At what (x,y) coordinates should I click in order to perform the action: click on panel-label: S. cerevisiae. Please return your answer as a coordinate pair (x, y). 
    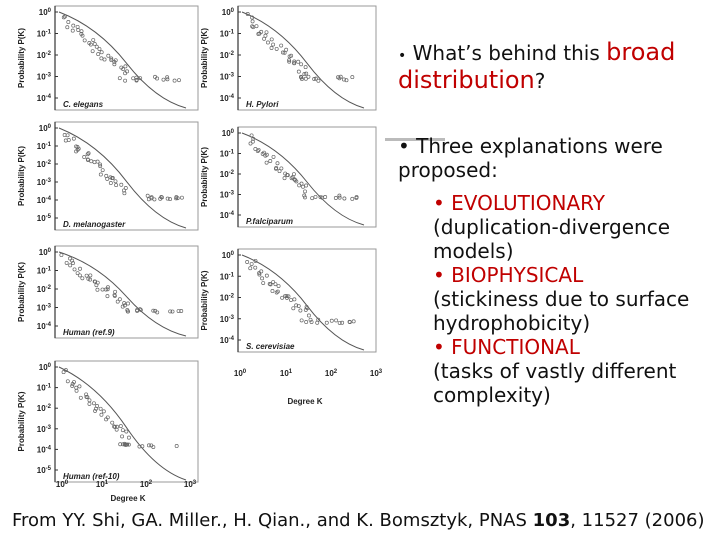
    Looking at the image, I should click on (270, 346).